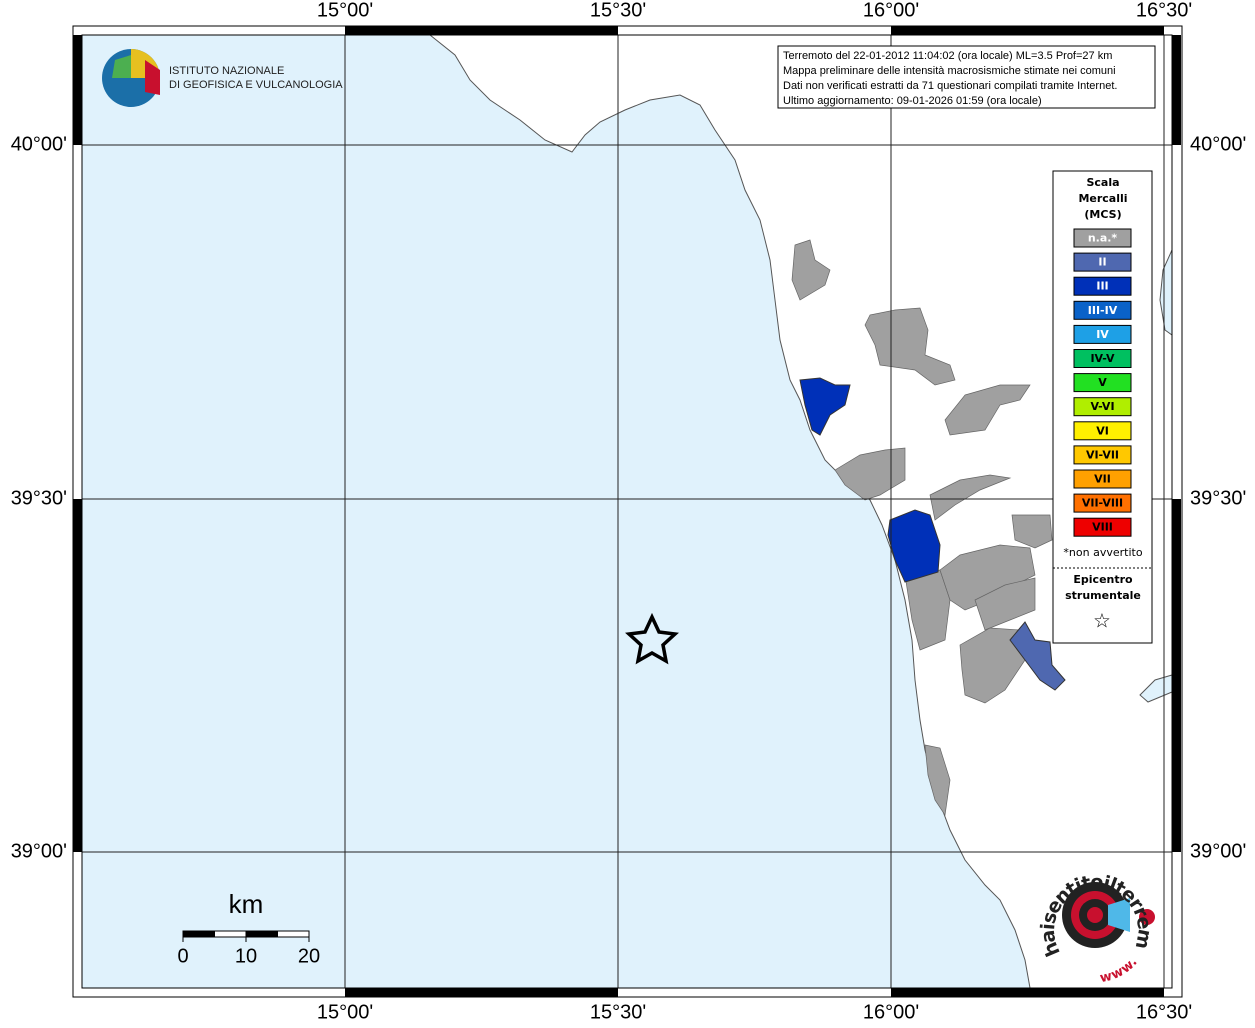 This screenshot has width=1255, height=1028. I want to click on scale-unit: km, so click(246, 904).